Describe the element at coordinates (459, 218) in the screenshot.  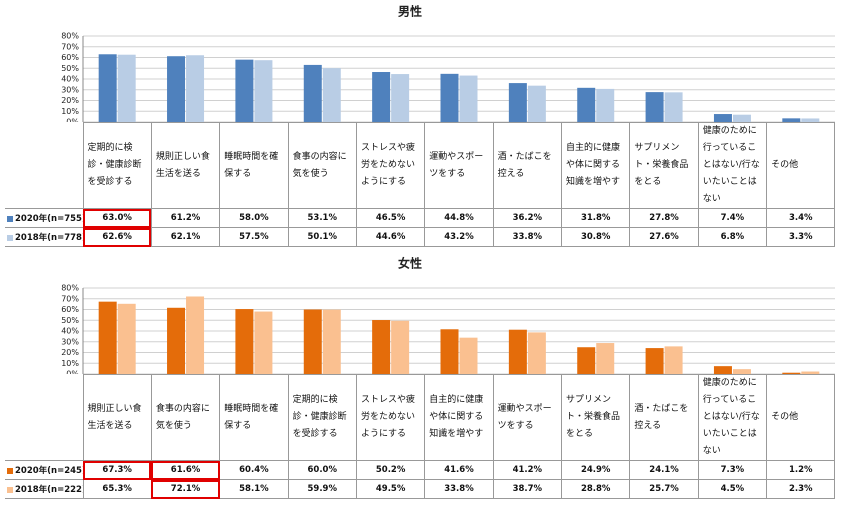
I see `value-label: 44.8%` at that location.